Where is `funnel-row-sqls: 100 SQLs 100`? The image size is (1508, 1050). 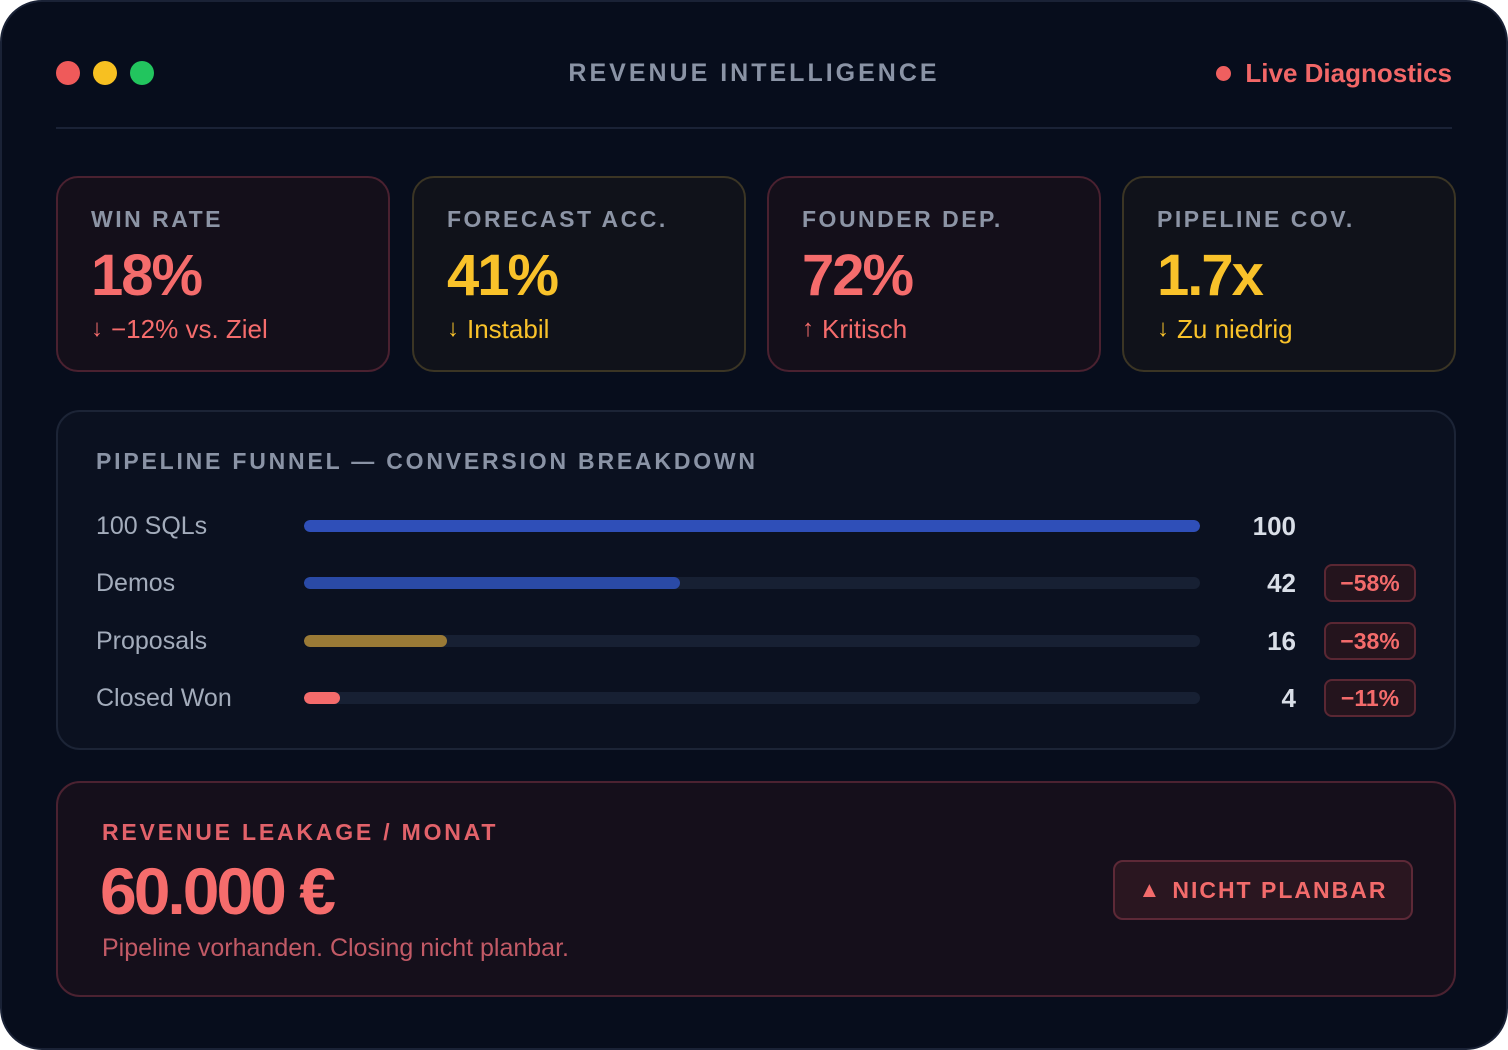 funnel-row-sqls: 100 SQLs 100 is located at coordinates (756, 526).